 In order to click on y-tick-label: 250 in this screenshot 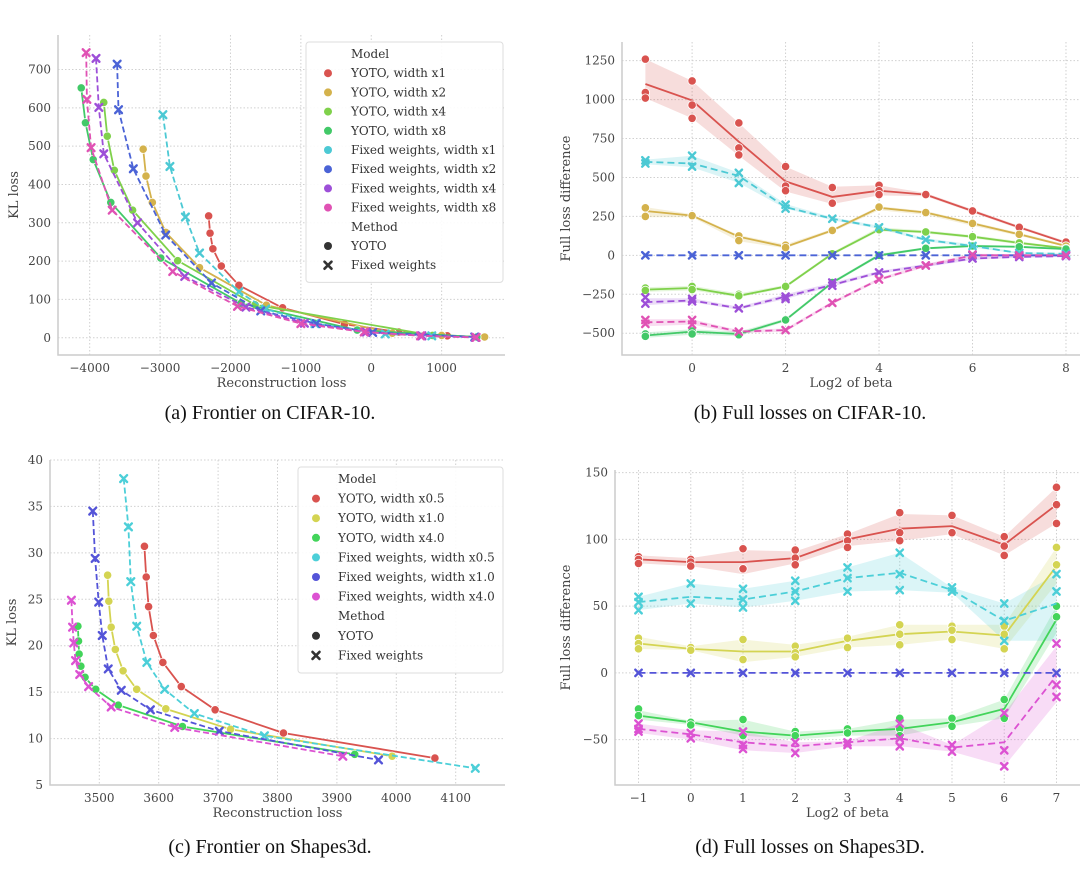, I will do `click(603, 216)`.